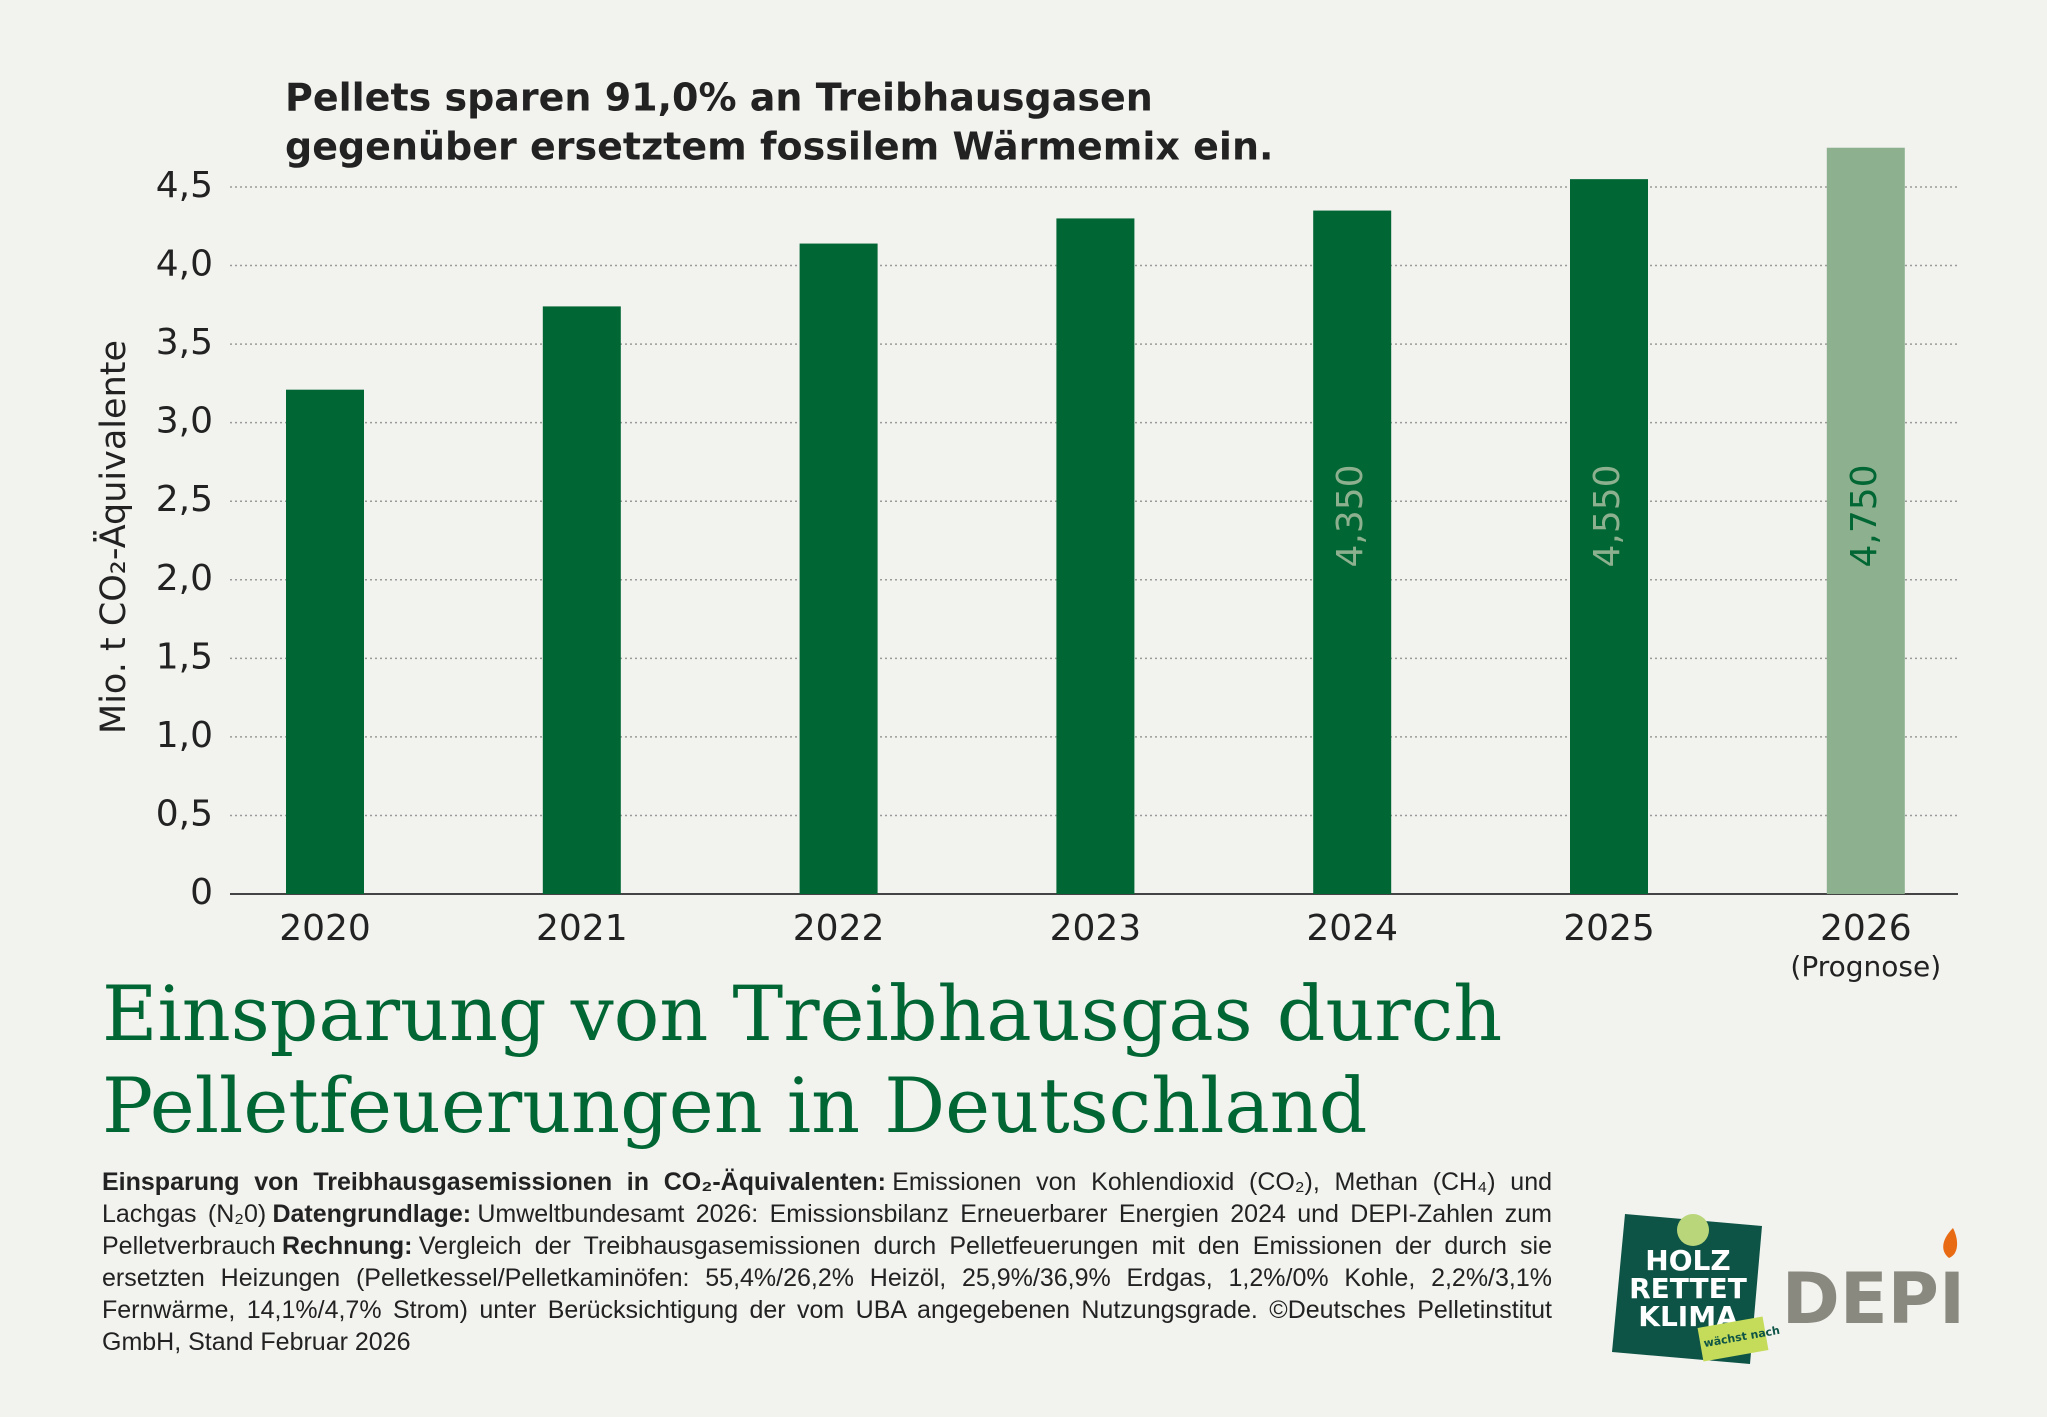 The image size is (2047, 1417). Describe the element at coordinates (582, 928) in the screenshot. I see `x-tick-label: 2021` at that location.